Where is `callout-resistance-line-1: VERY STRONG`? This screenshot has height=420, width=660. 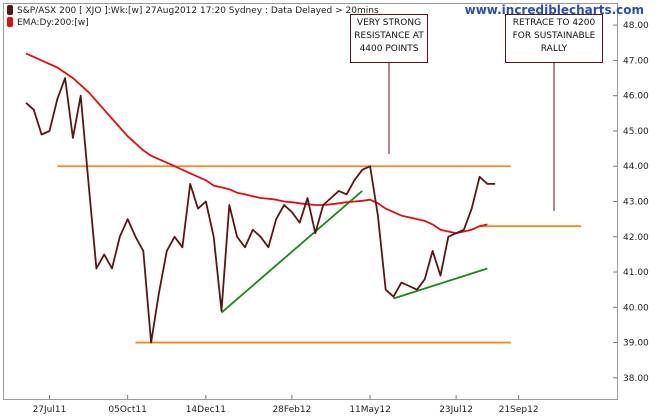
callout-resistance-line-1: VERY STRONG is located at coordinates (389, 23).